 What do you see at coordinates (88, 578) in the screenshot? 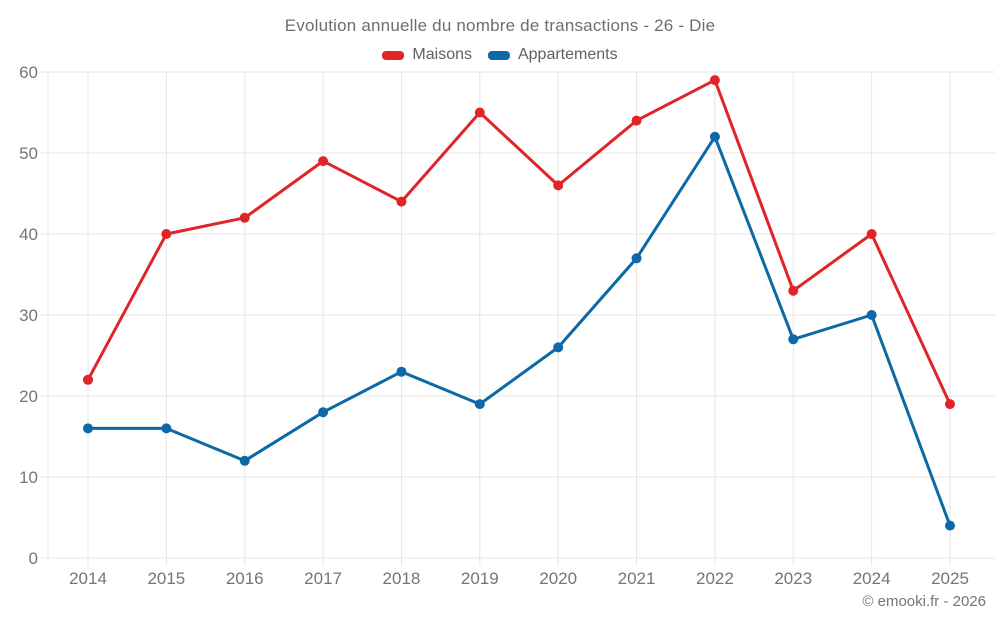
I see `x-axis-tick-label: 2014` at bounding box center [88, 578].